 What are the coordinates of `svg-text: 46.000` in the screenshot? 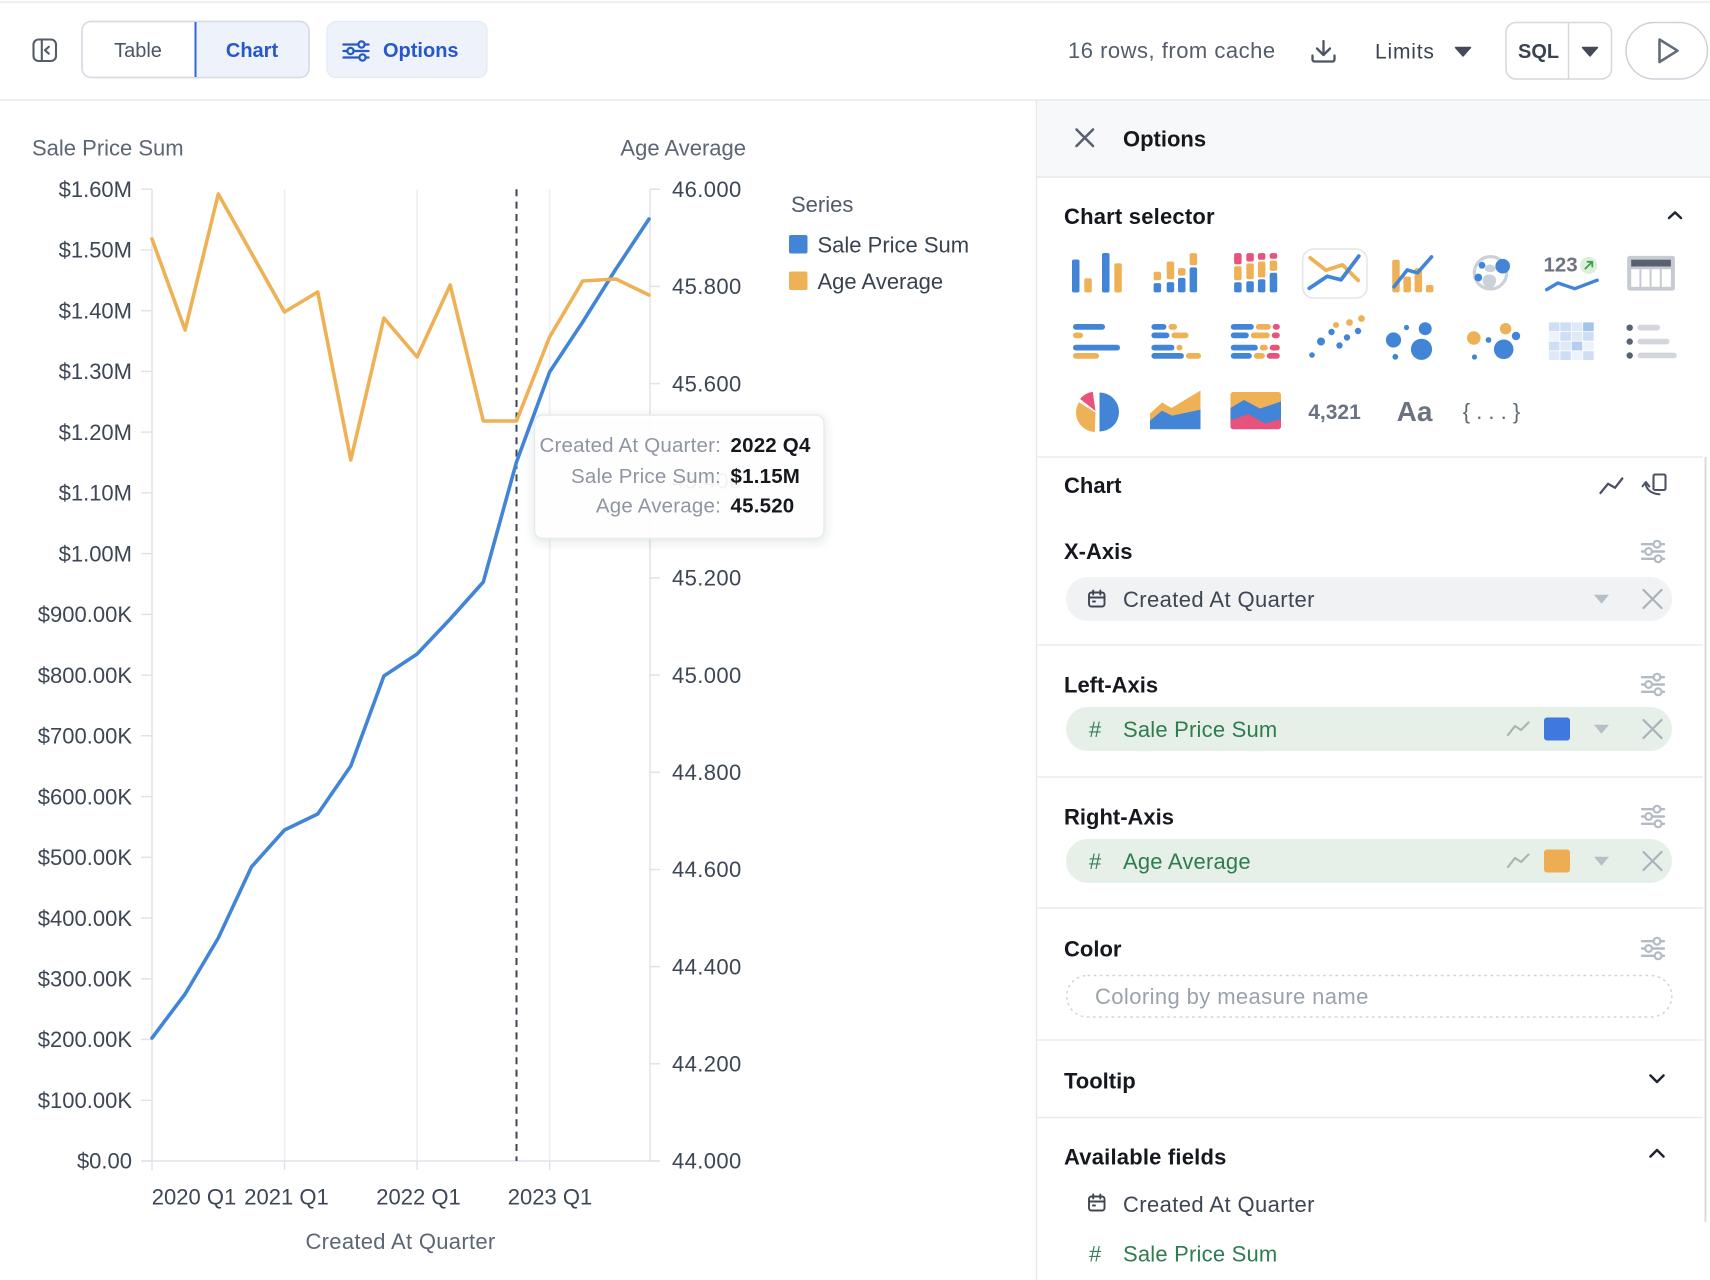 It's located at (707, 189).